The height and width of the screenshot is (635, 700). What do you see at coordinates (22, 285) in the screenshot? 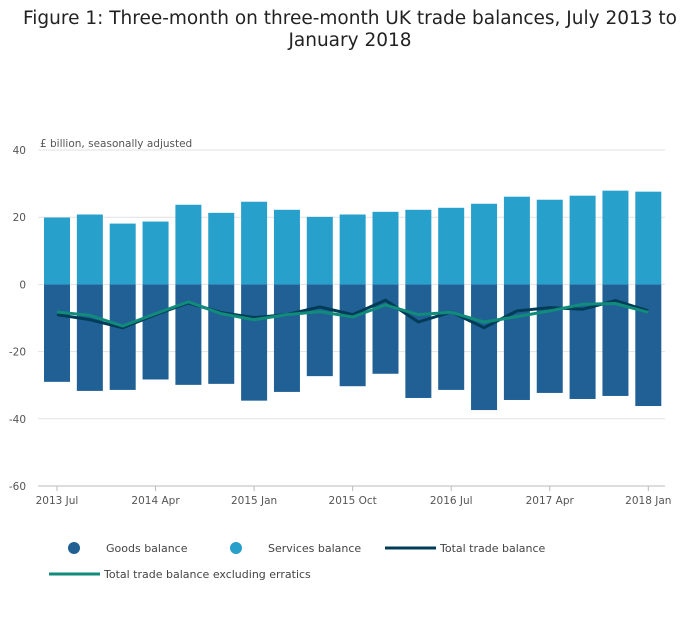
I see `y-tick-label: 0` at bounding box center [22, 285].